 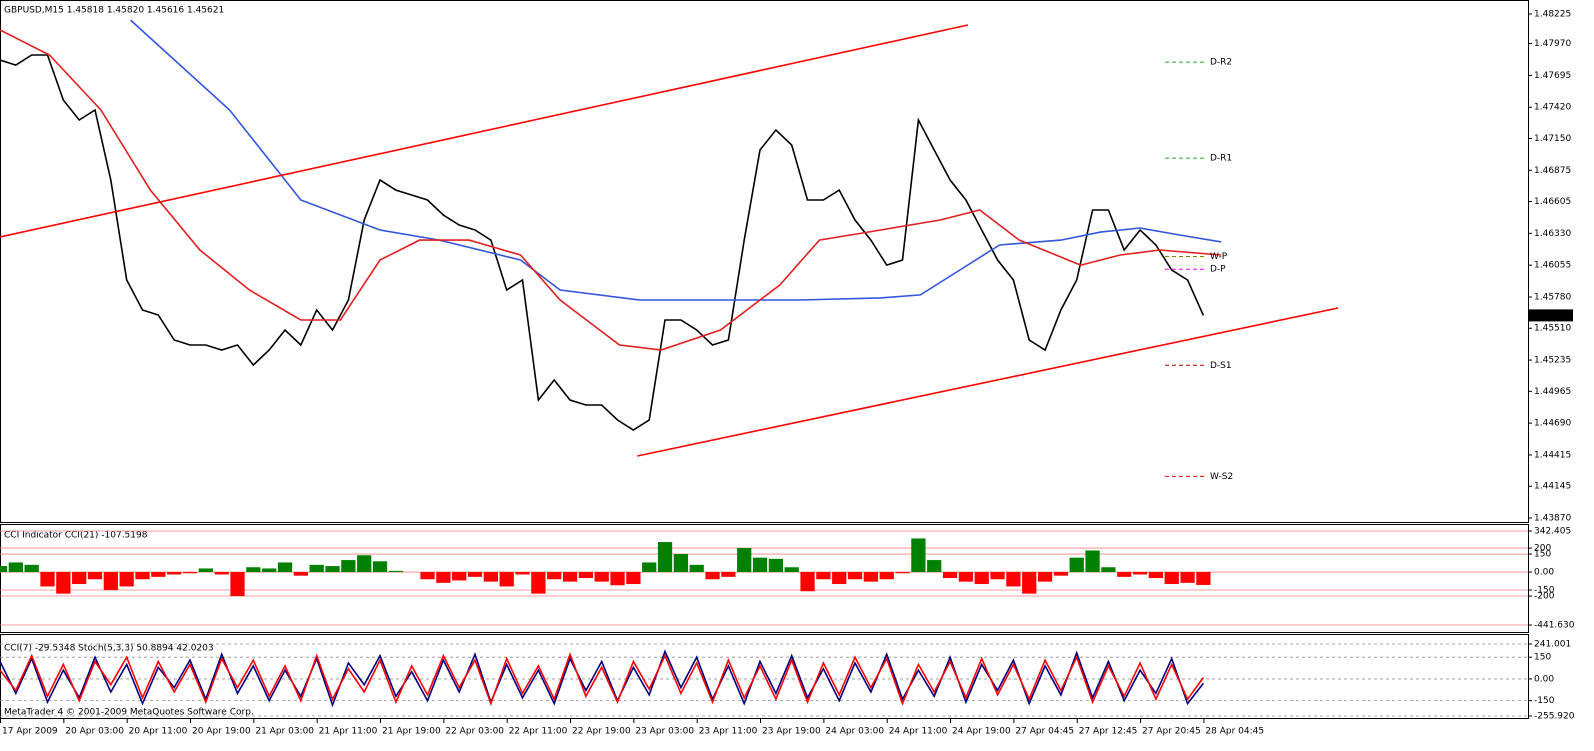 I want to click on y-tick-label: 1.46330, so click(x=1552, y=234).